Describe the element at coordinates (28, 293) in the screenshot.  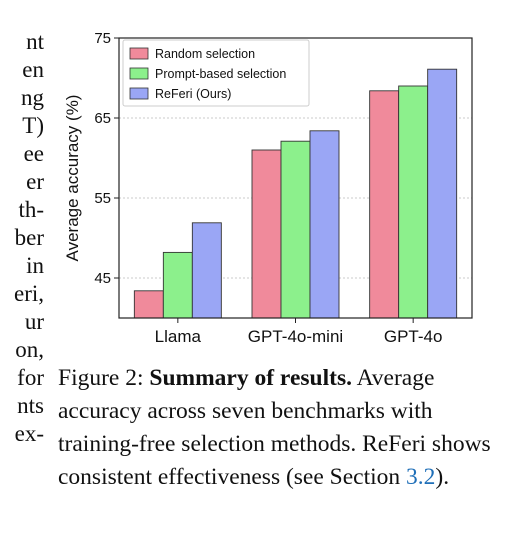
I see `left-column-fragment: eri,` at that location.